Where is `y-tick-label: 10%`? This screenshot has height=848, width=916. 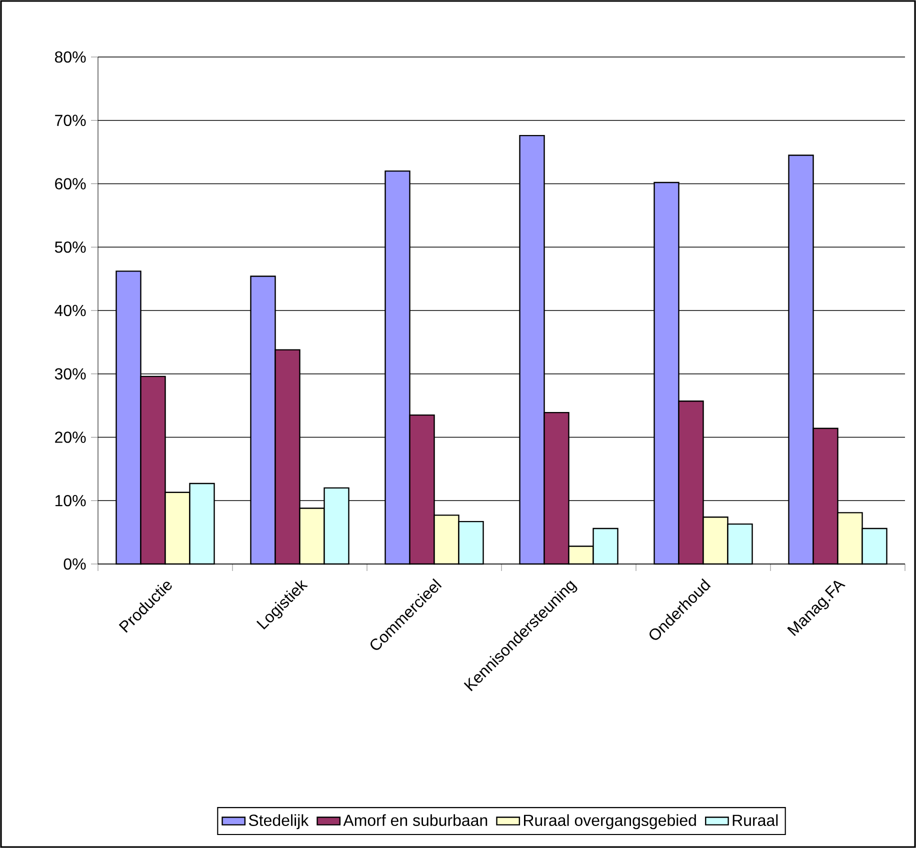 y-tick-label: 10% is located at coordinates (71, 500).